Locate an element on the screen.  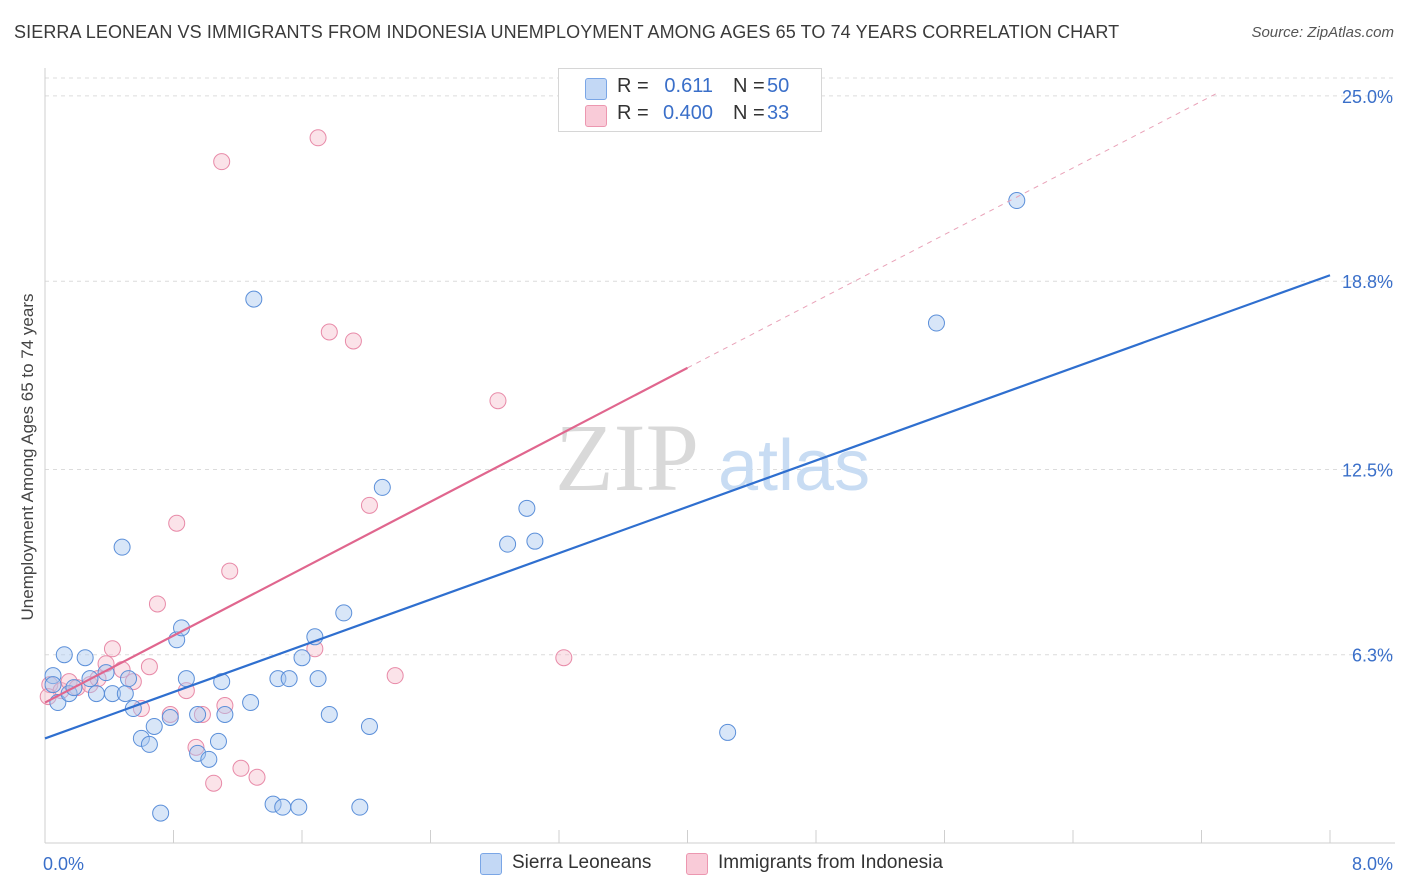
indonesia-trend-extension is located at coordinates (952, 230).